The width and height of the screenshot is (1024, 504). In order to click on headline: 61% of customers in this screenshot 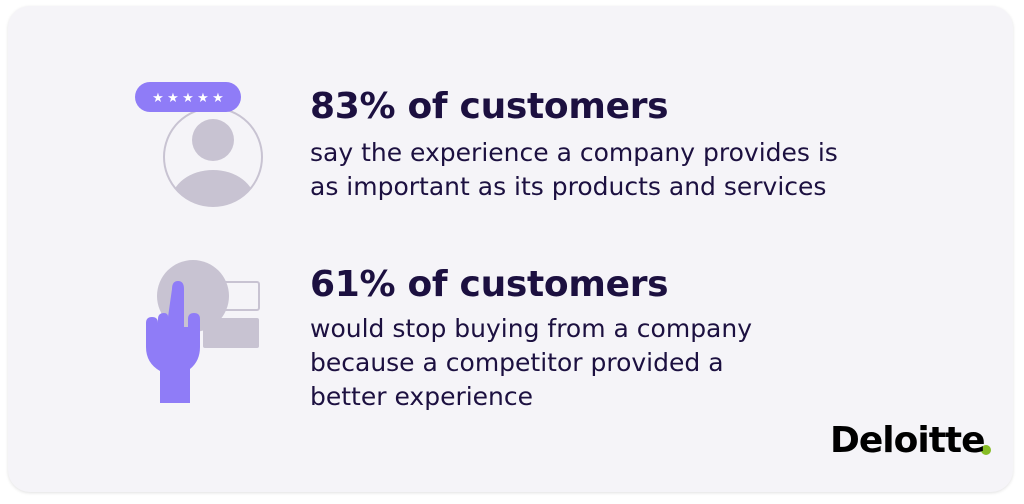, I will do `click(489, 284)`.